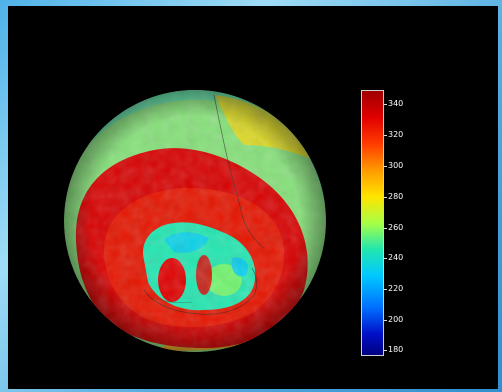 Image resolution: width=502 pixels, height=392 pixels. I want to click on colorbar-tick-label: 180, so click(396, 349).